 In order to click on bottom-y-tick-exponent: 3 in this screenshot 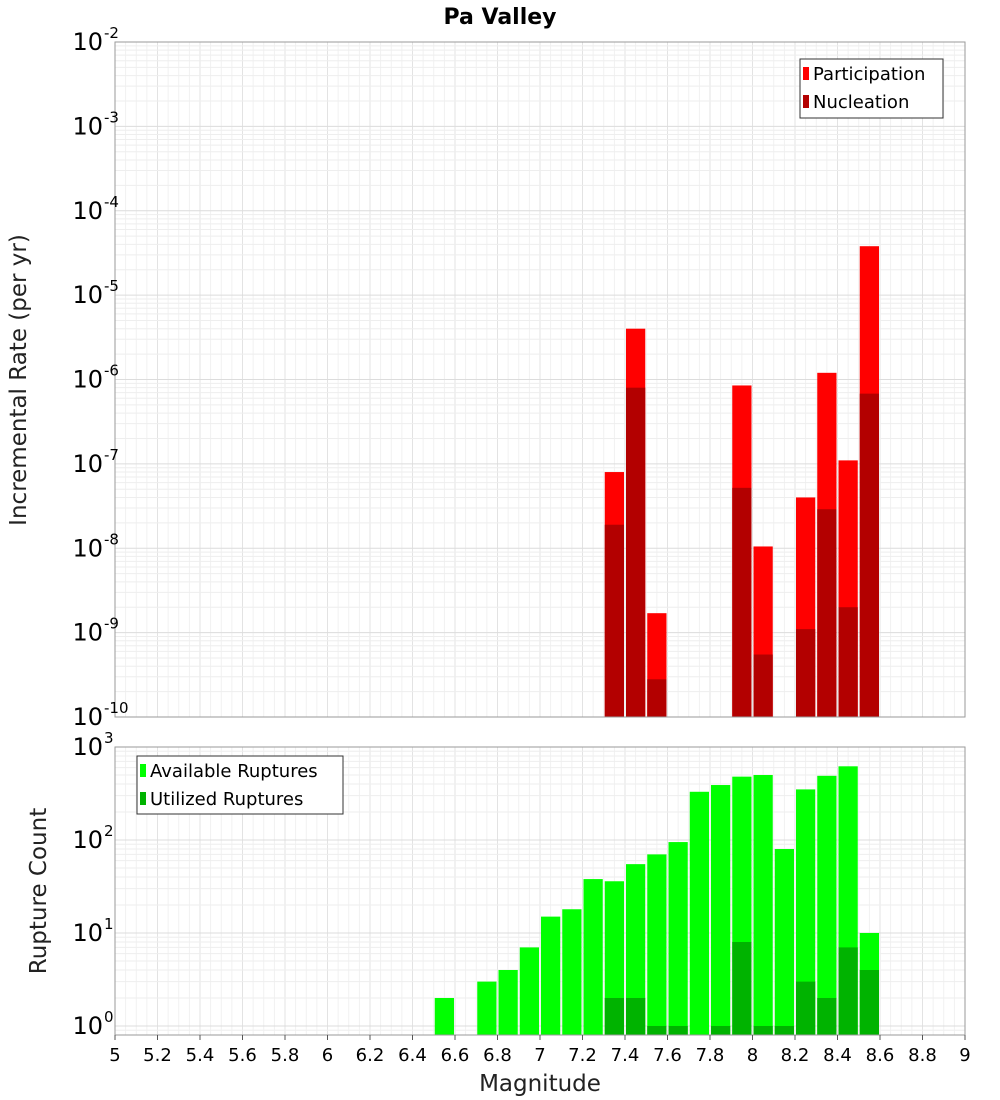, I will do `click(109, 738)`.